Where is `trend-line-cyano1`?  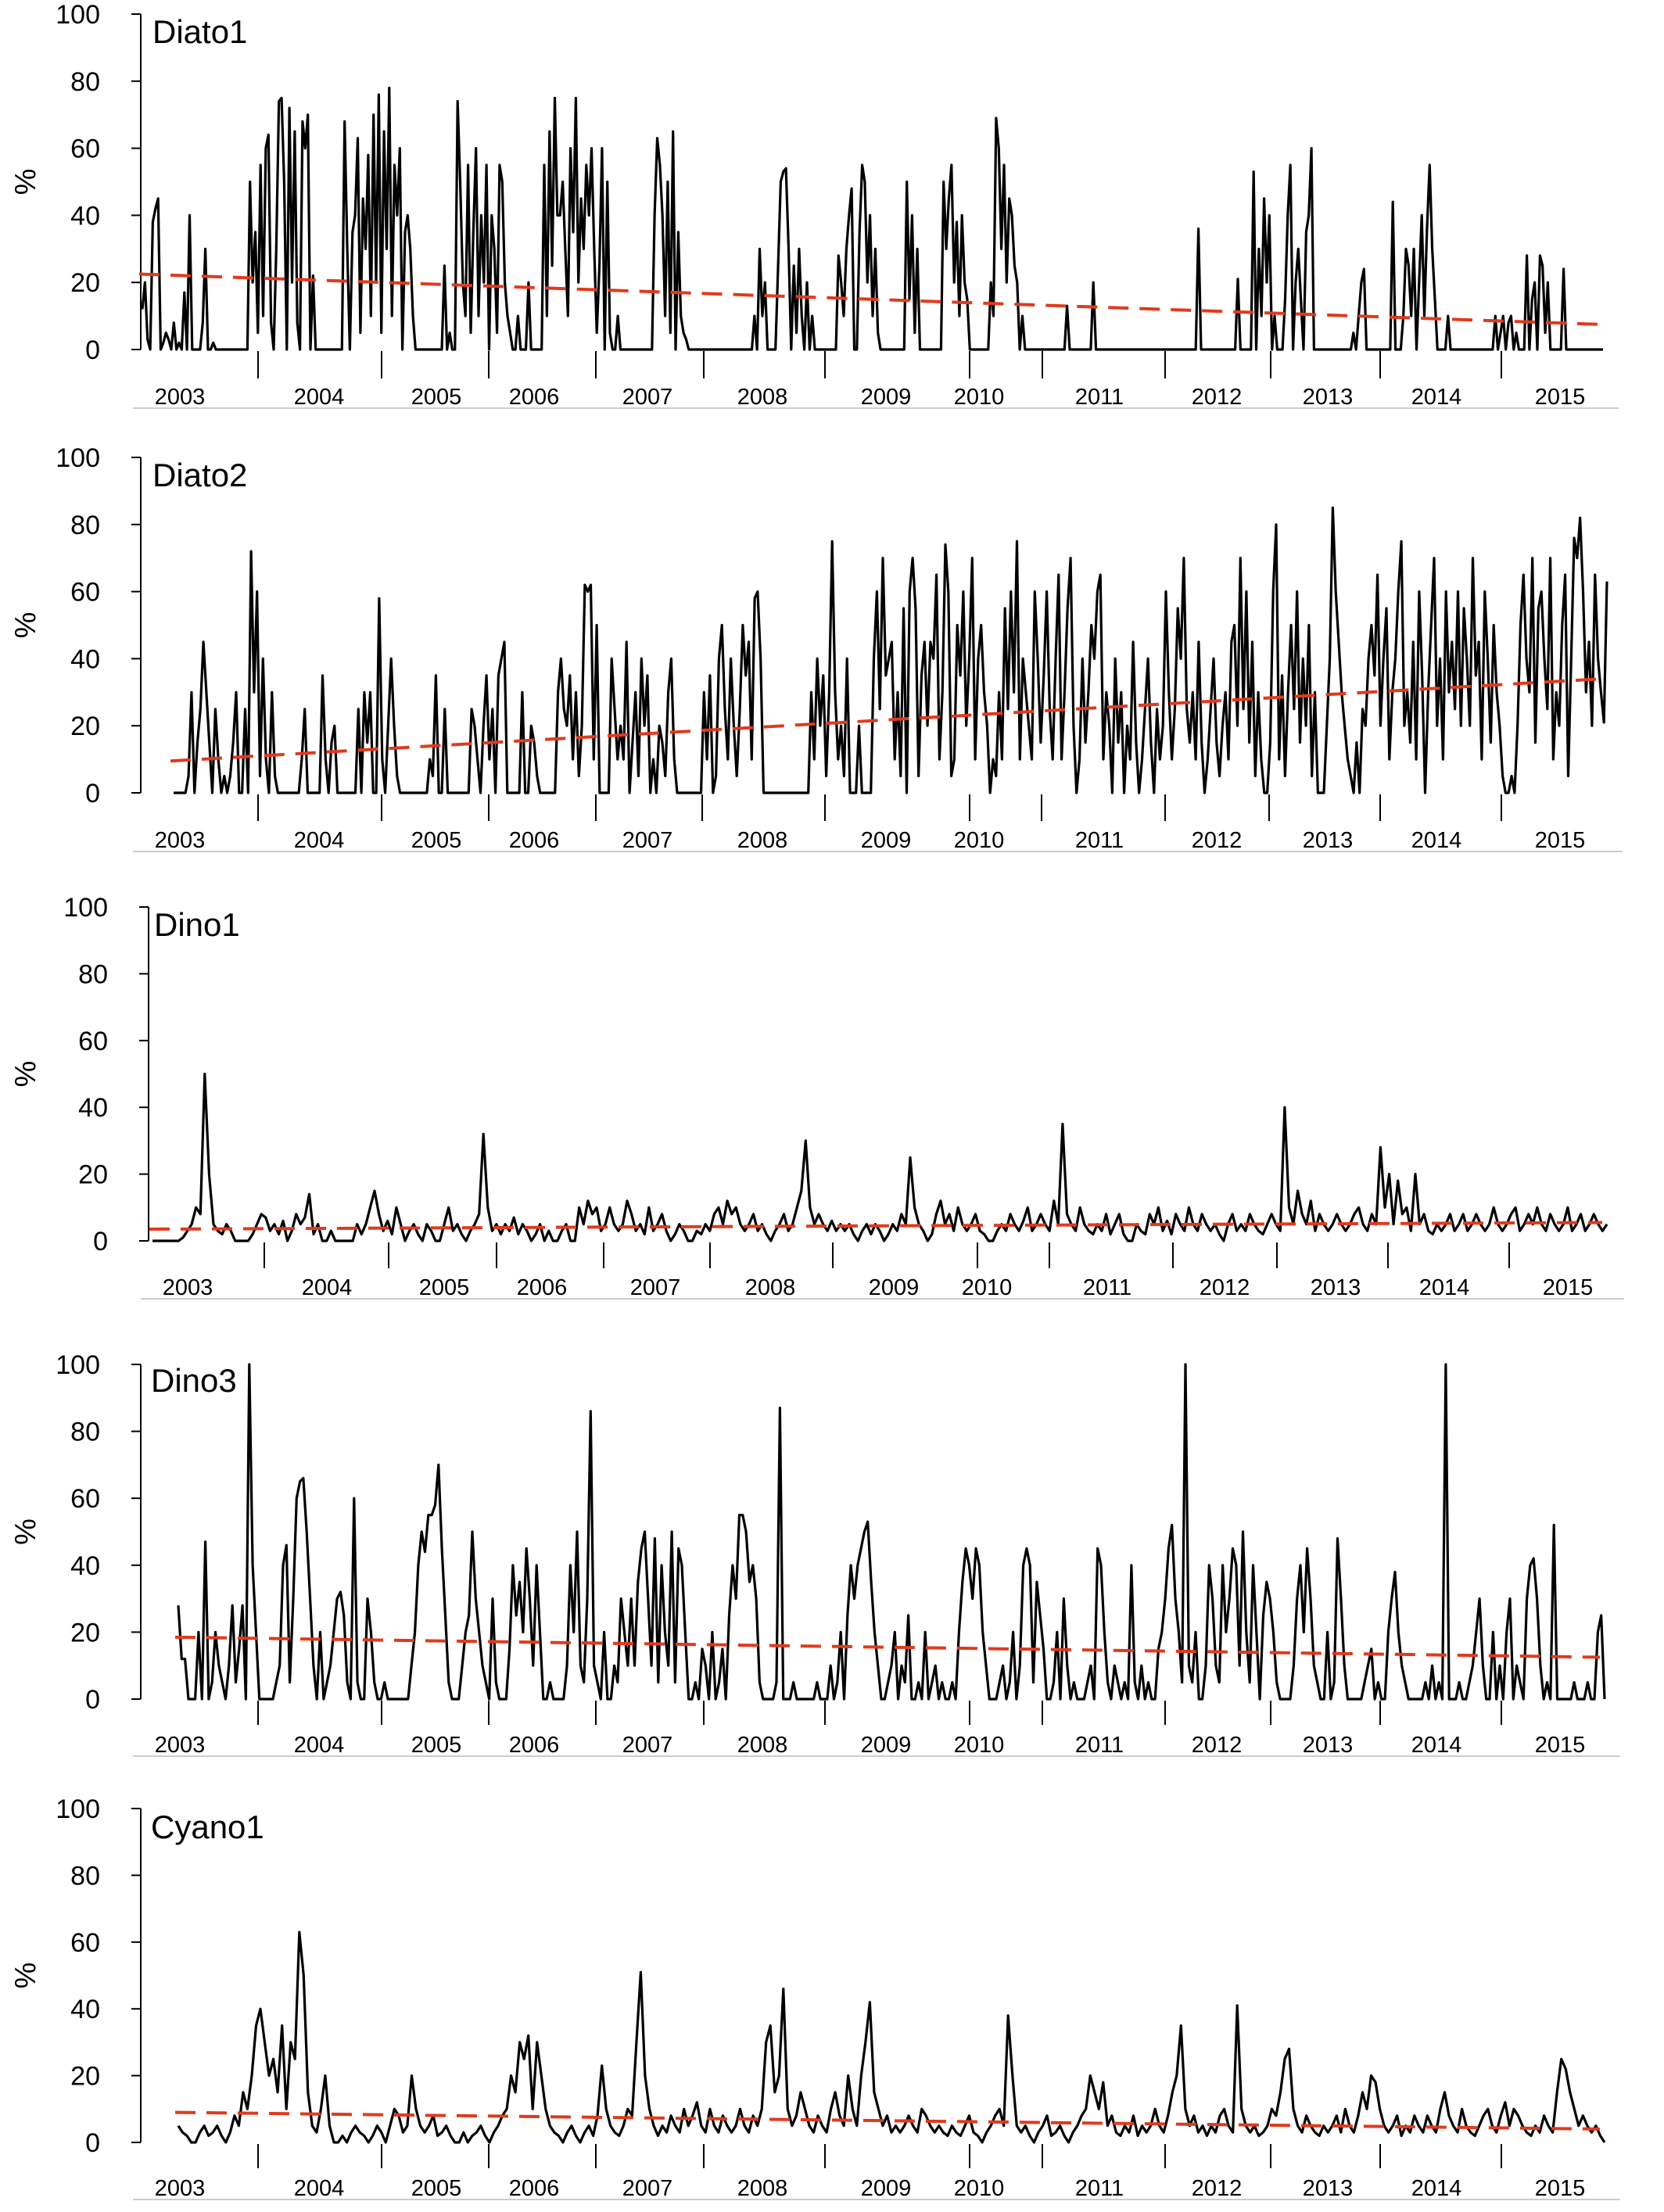
trend-line-cyano1 is located at coordinates (887, 2120).